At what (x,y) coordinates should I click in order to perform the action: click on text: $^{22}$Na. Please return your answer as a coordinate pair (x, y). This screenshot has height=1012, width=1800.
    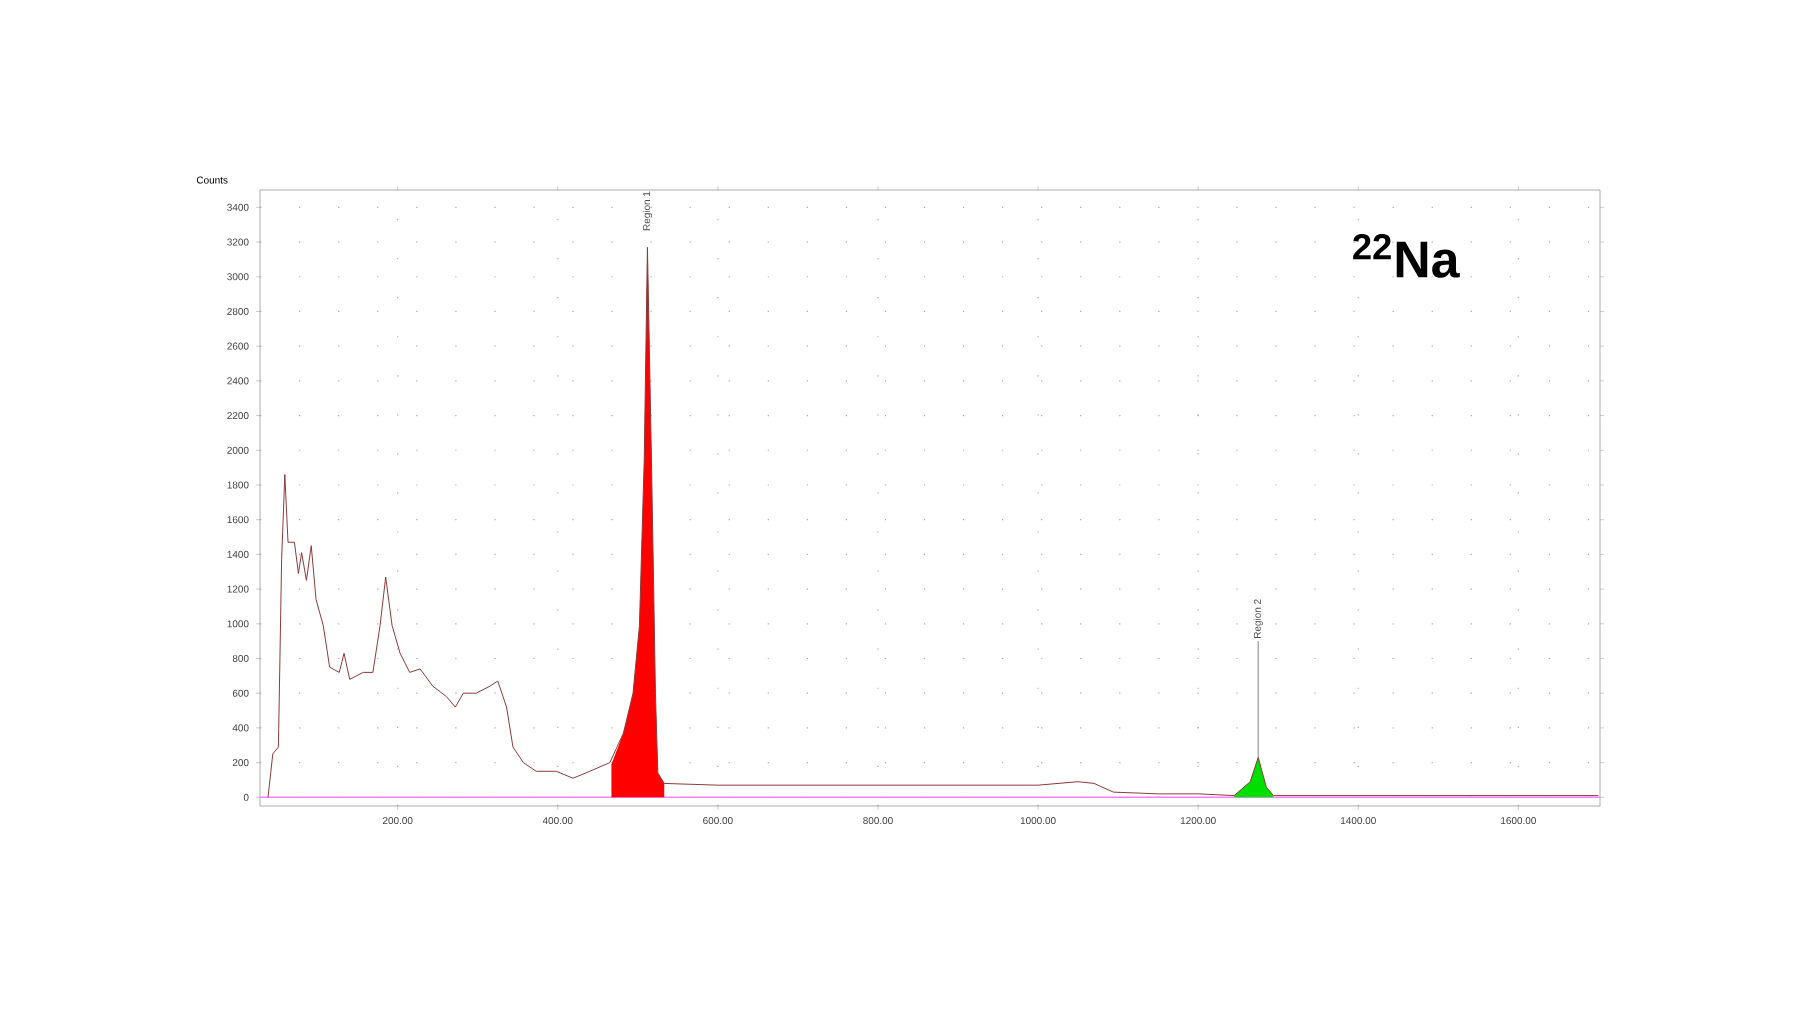
    Looking at the image, I should click on (1406, 255).